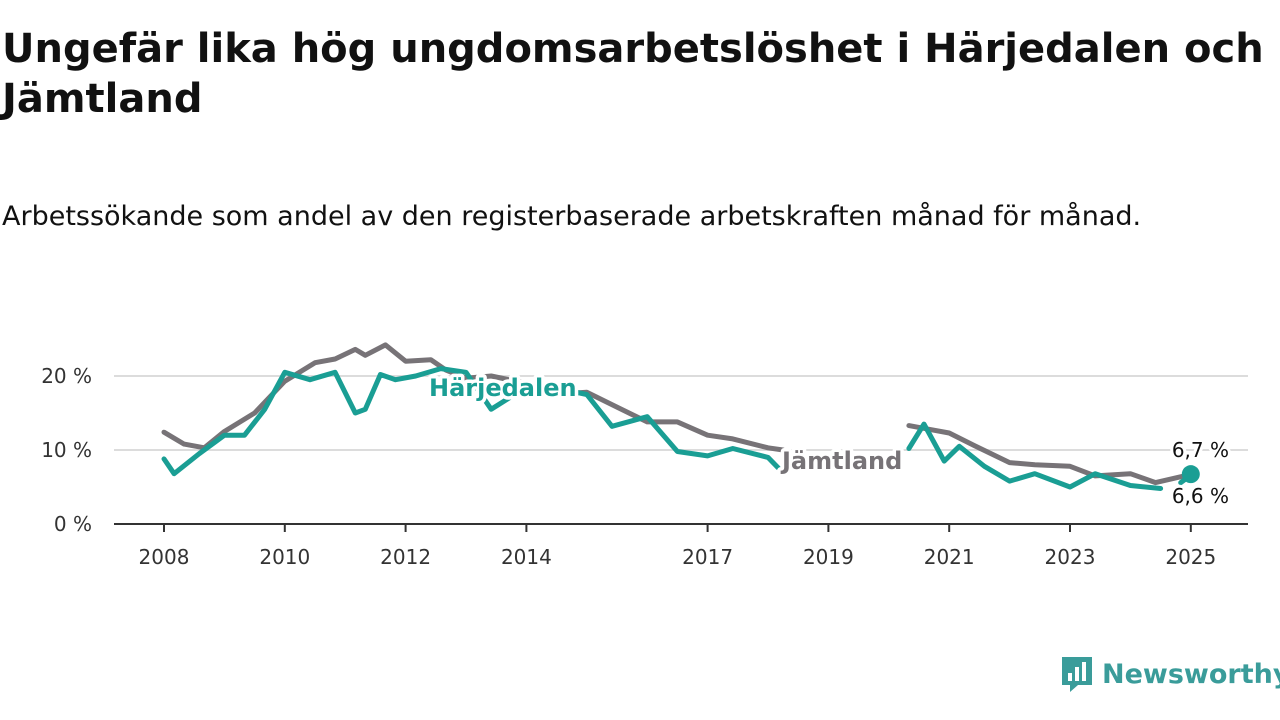 This screenshot has width=1280, height=720. I want to click on x-tick-label: 2021, so click(949, 557).